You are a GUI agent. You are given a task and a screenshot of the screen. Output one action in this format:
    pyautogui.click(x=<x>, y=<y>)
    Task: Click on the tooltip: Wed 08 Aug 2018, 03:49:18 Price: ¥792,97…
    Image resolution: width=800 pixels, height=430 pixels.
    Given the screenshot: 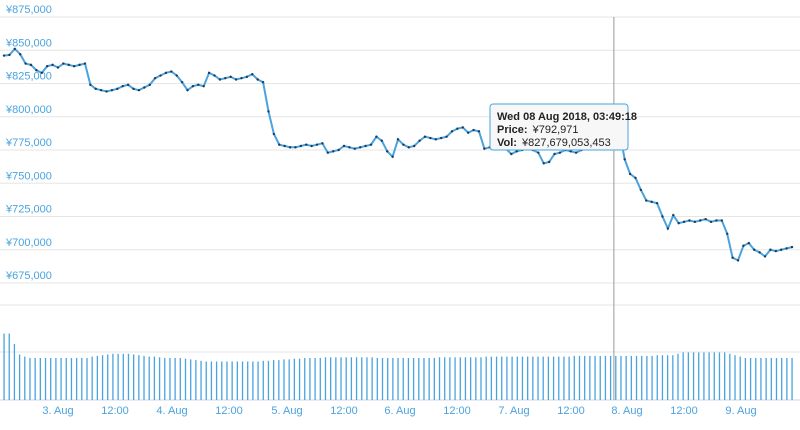 What is the action you would take?
    pyautogui.click(x=563, y=127)
    